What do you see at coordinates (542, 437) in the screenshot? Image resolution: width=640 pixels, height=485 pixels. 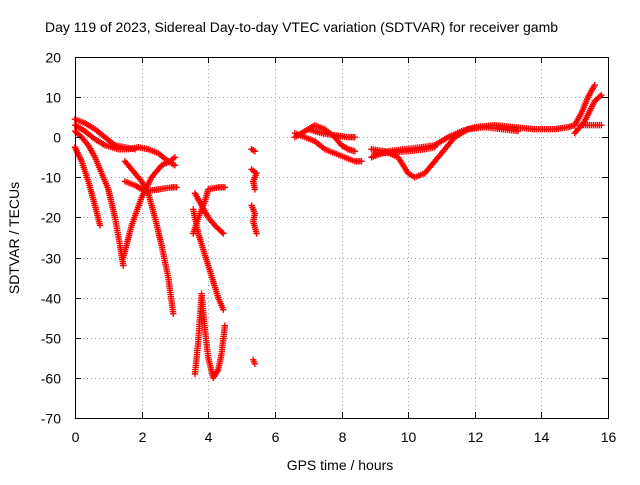 I see `x-tick-label: 14` at bounding box center [542, 437].